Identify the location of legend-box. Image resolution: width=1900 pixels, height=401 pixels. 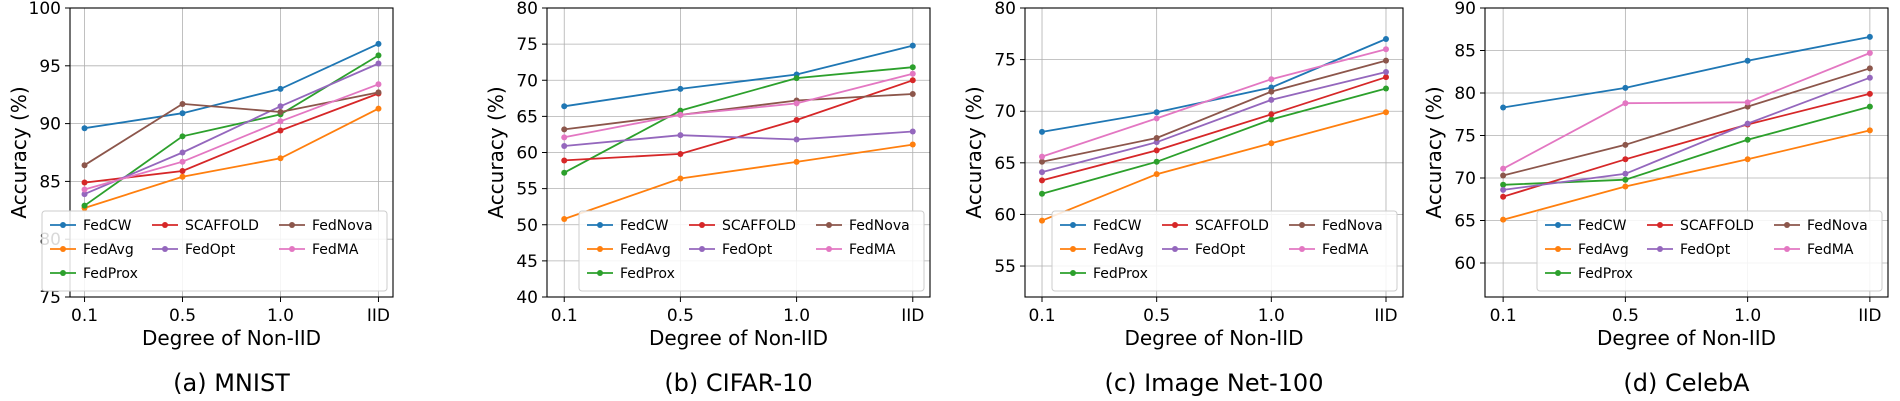
(1709, 251).